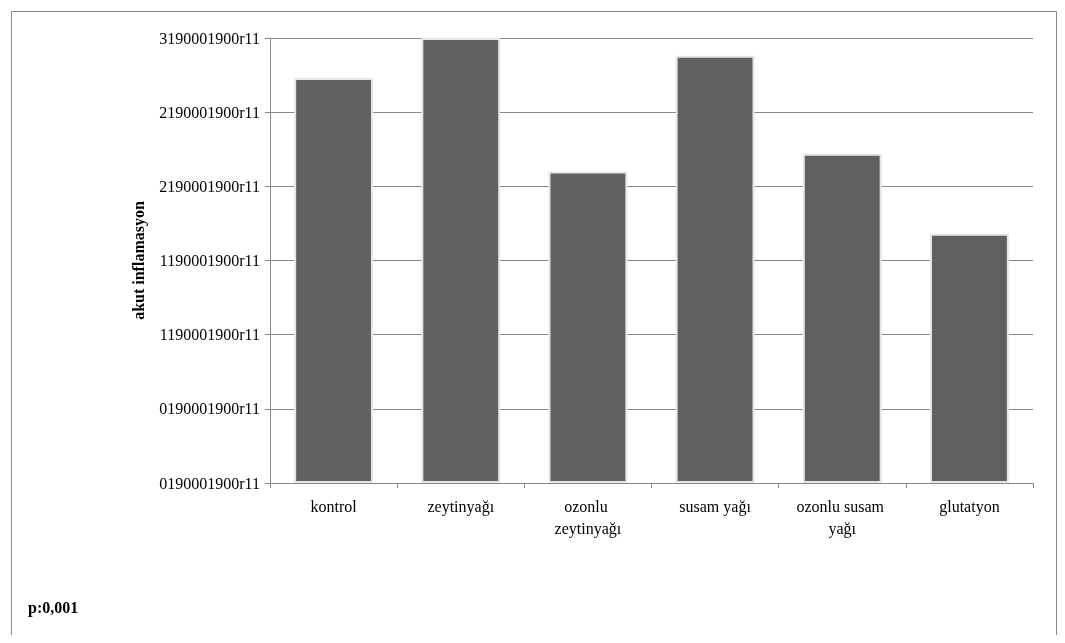  Describe the element at coordinates (209, 38) in the screenshot. I see `text: 3190001900r11` at that location.